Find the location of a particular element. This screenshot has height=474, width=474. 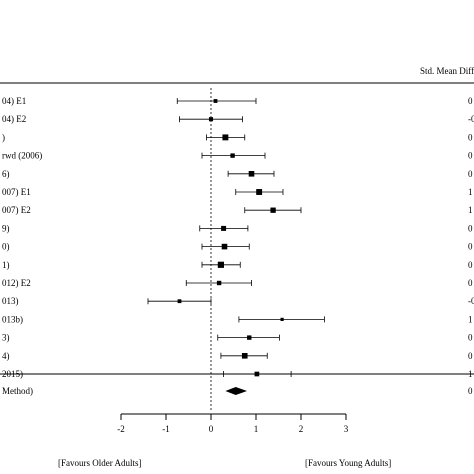

x-tick-label: 1 is located at coordinates (256, 429).